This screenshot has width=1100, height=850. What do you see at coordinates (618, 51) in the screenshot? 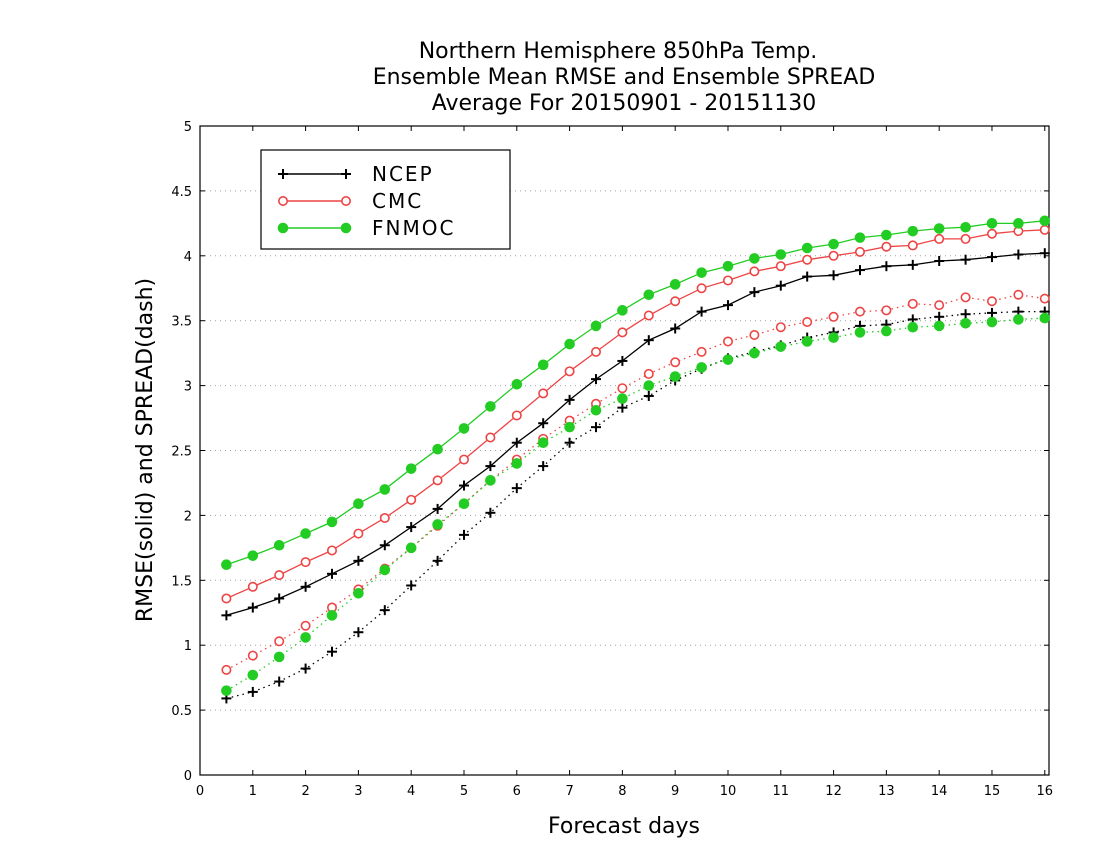
I see `title-line-1: Northern Hemisphere 850hPa Temp.` at bounding box center [618, 51].